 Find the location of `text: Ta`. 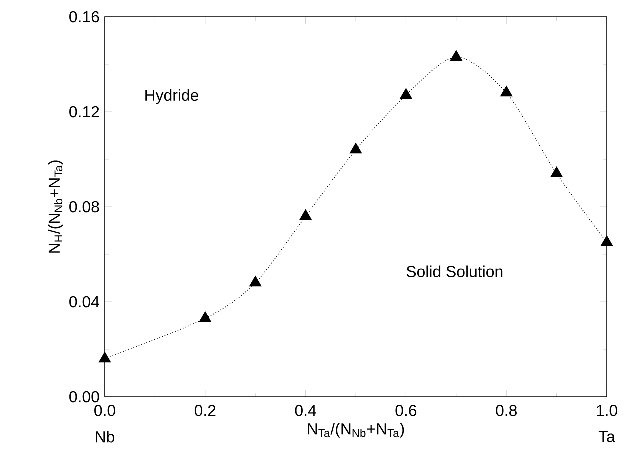

text: Ta is located at coordinates (607, 436).